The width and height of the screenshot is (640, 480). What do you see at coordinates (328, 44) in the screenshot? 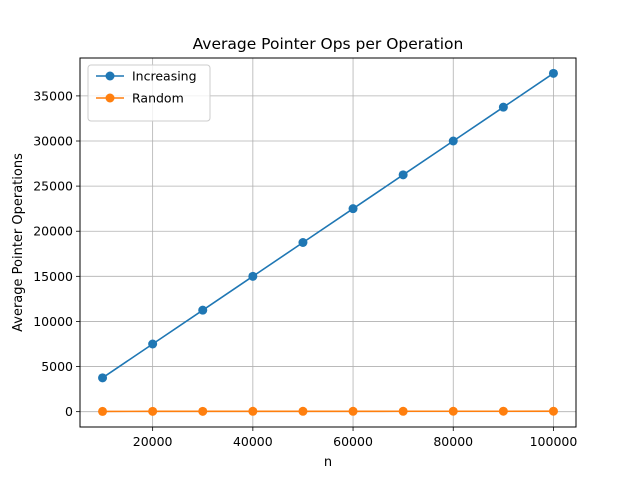
I see `chart-title: Average Pointer Ops per Operation` at bounding box center [328, 44].